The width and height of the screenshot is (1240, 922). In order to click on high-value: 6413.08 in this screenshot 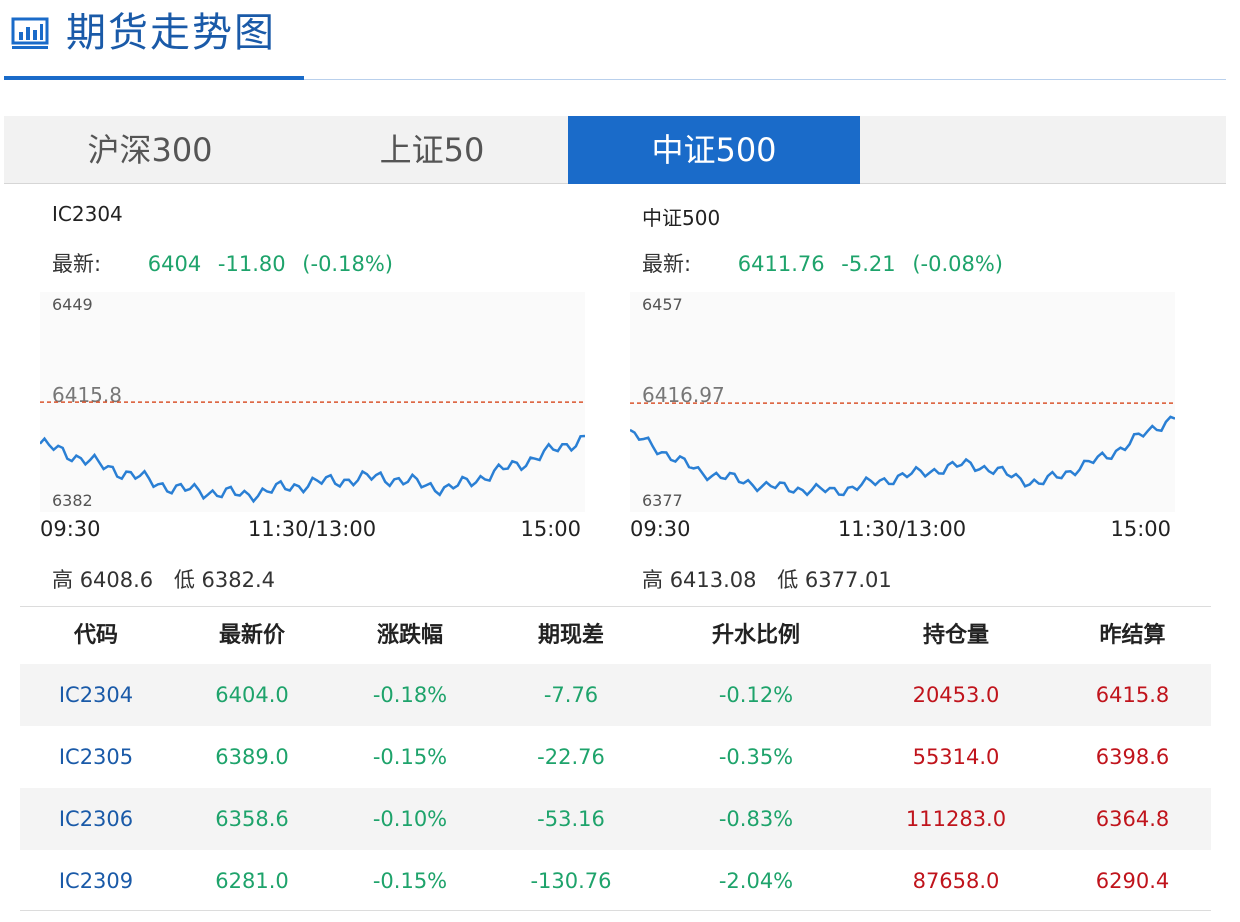, I will do `click(713, 580)`.